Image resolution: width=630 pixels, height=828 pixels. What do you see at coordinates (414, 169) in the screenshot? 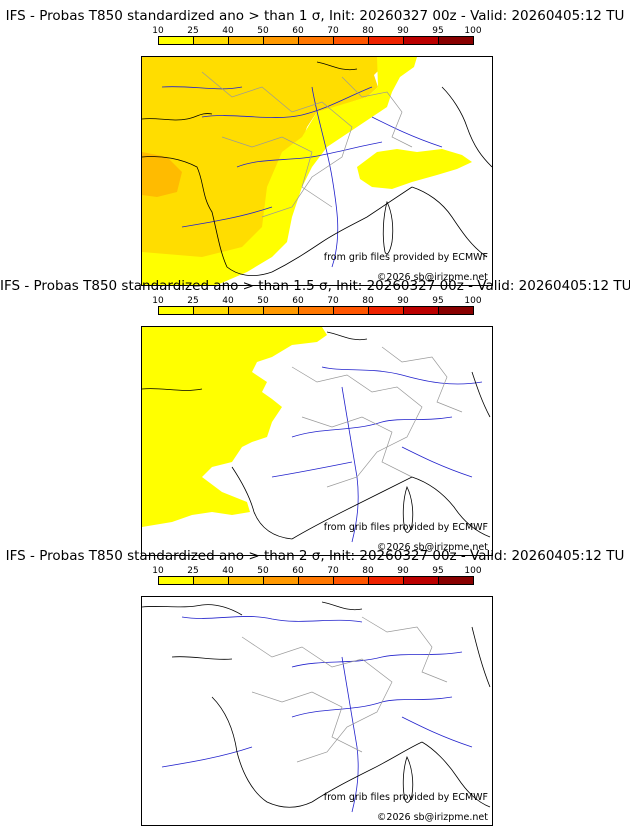
I see `prob-area-10-25-alps` at bounding box center [414, 169].